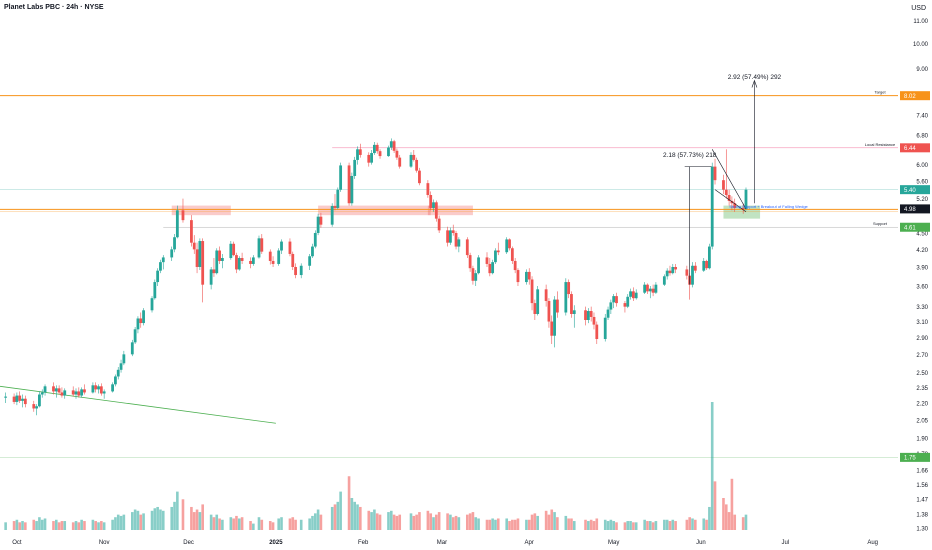  Describe the element at coordinates (910, 97) in the screenshot. I see `price-tag-label: 8.02` at that location.